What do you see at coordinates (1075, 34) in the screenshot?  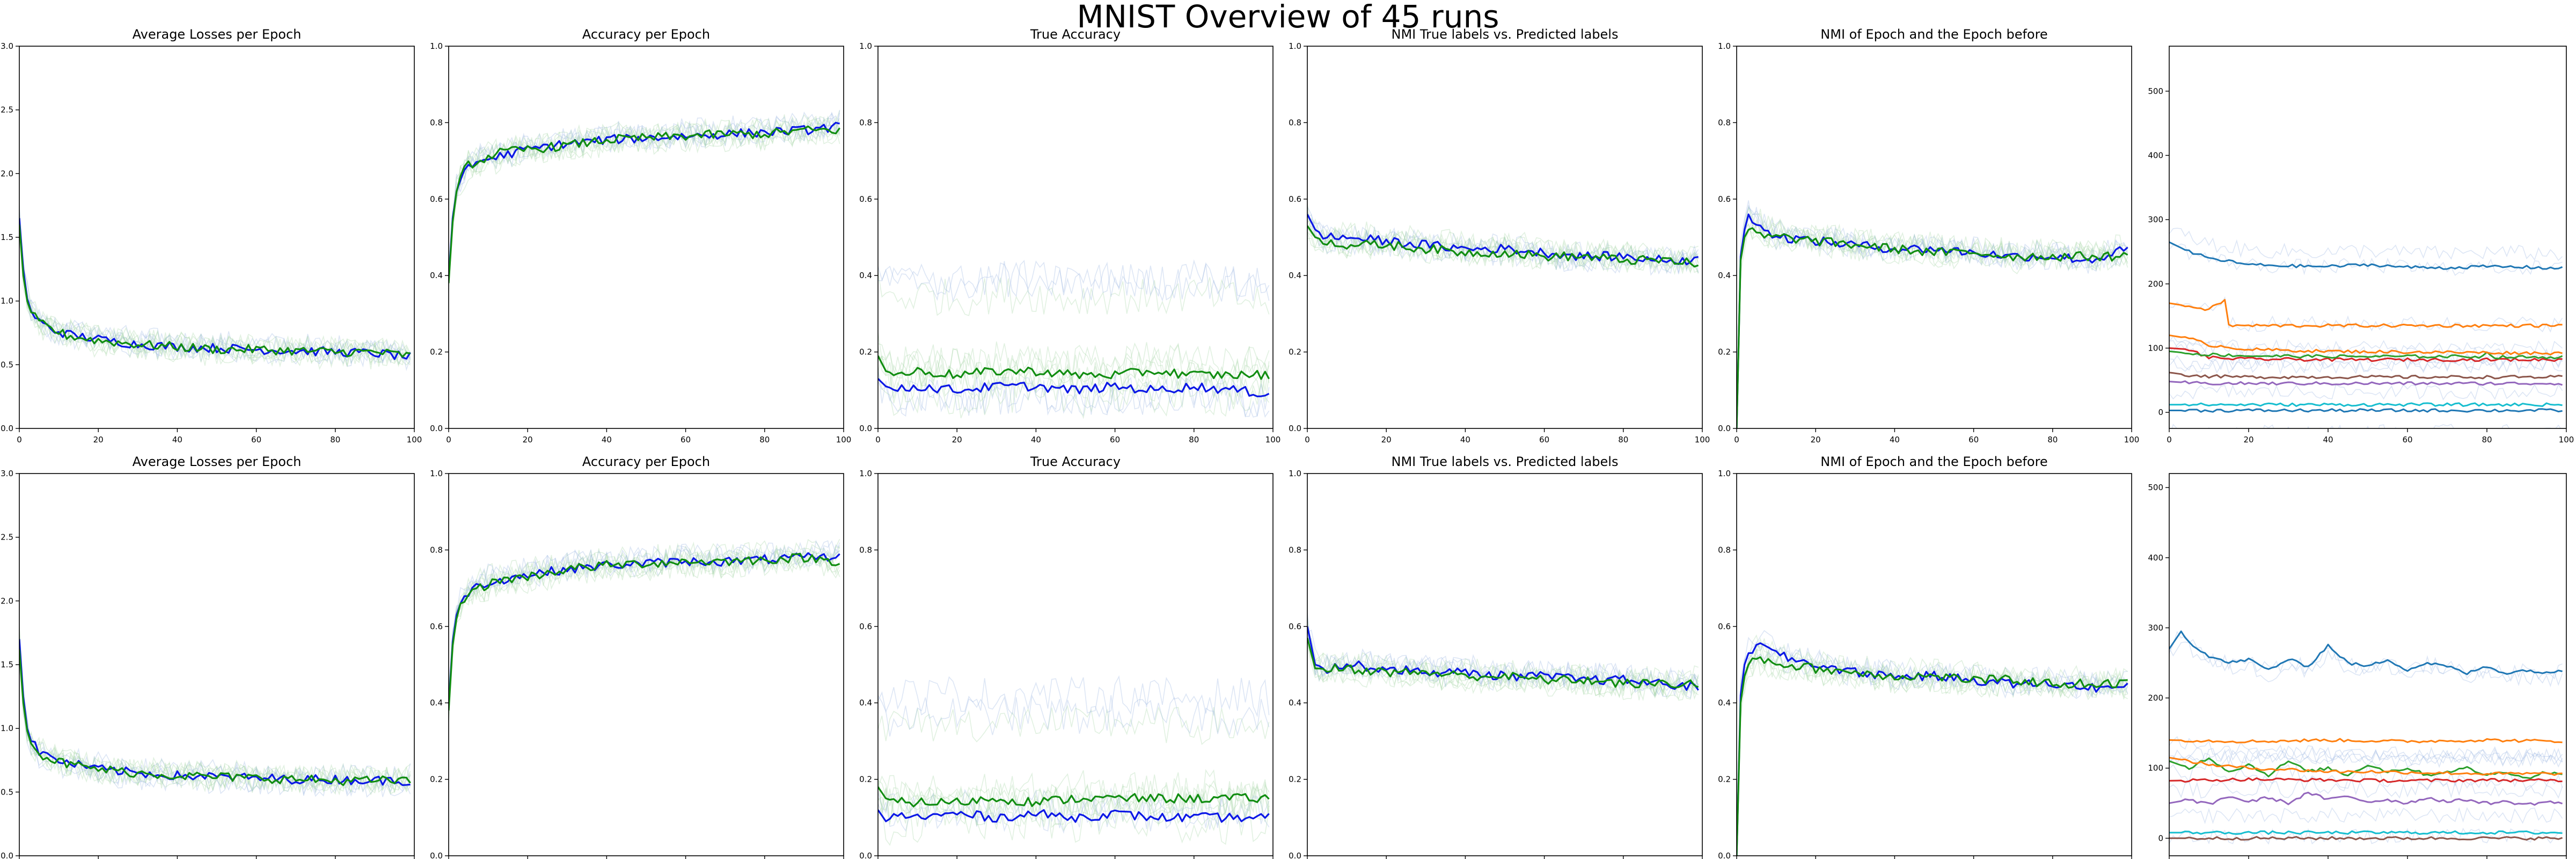 I see `panel-title: True Accuracy` at bounding box center [1075, 34].